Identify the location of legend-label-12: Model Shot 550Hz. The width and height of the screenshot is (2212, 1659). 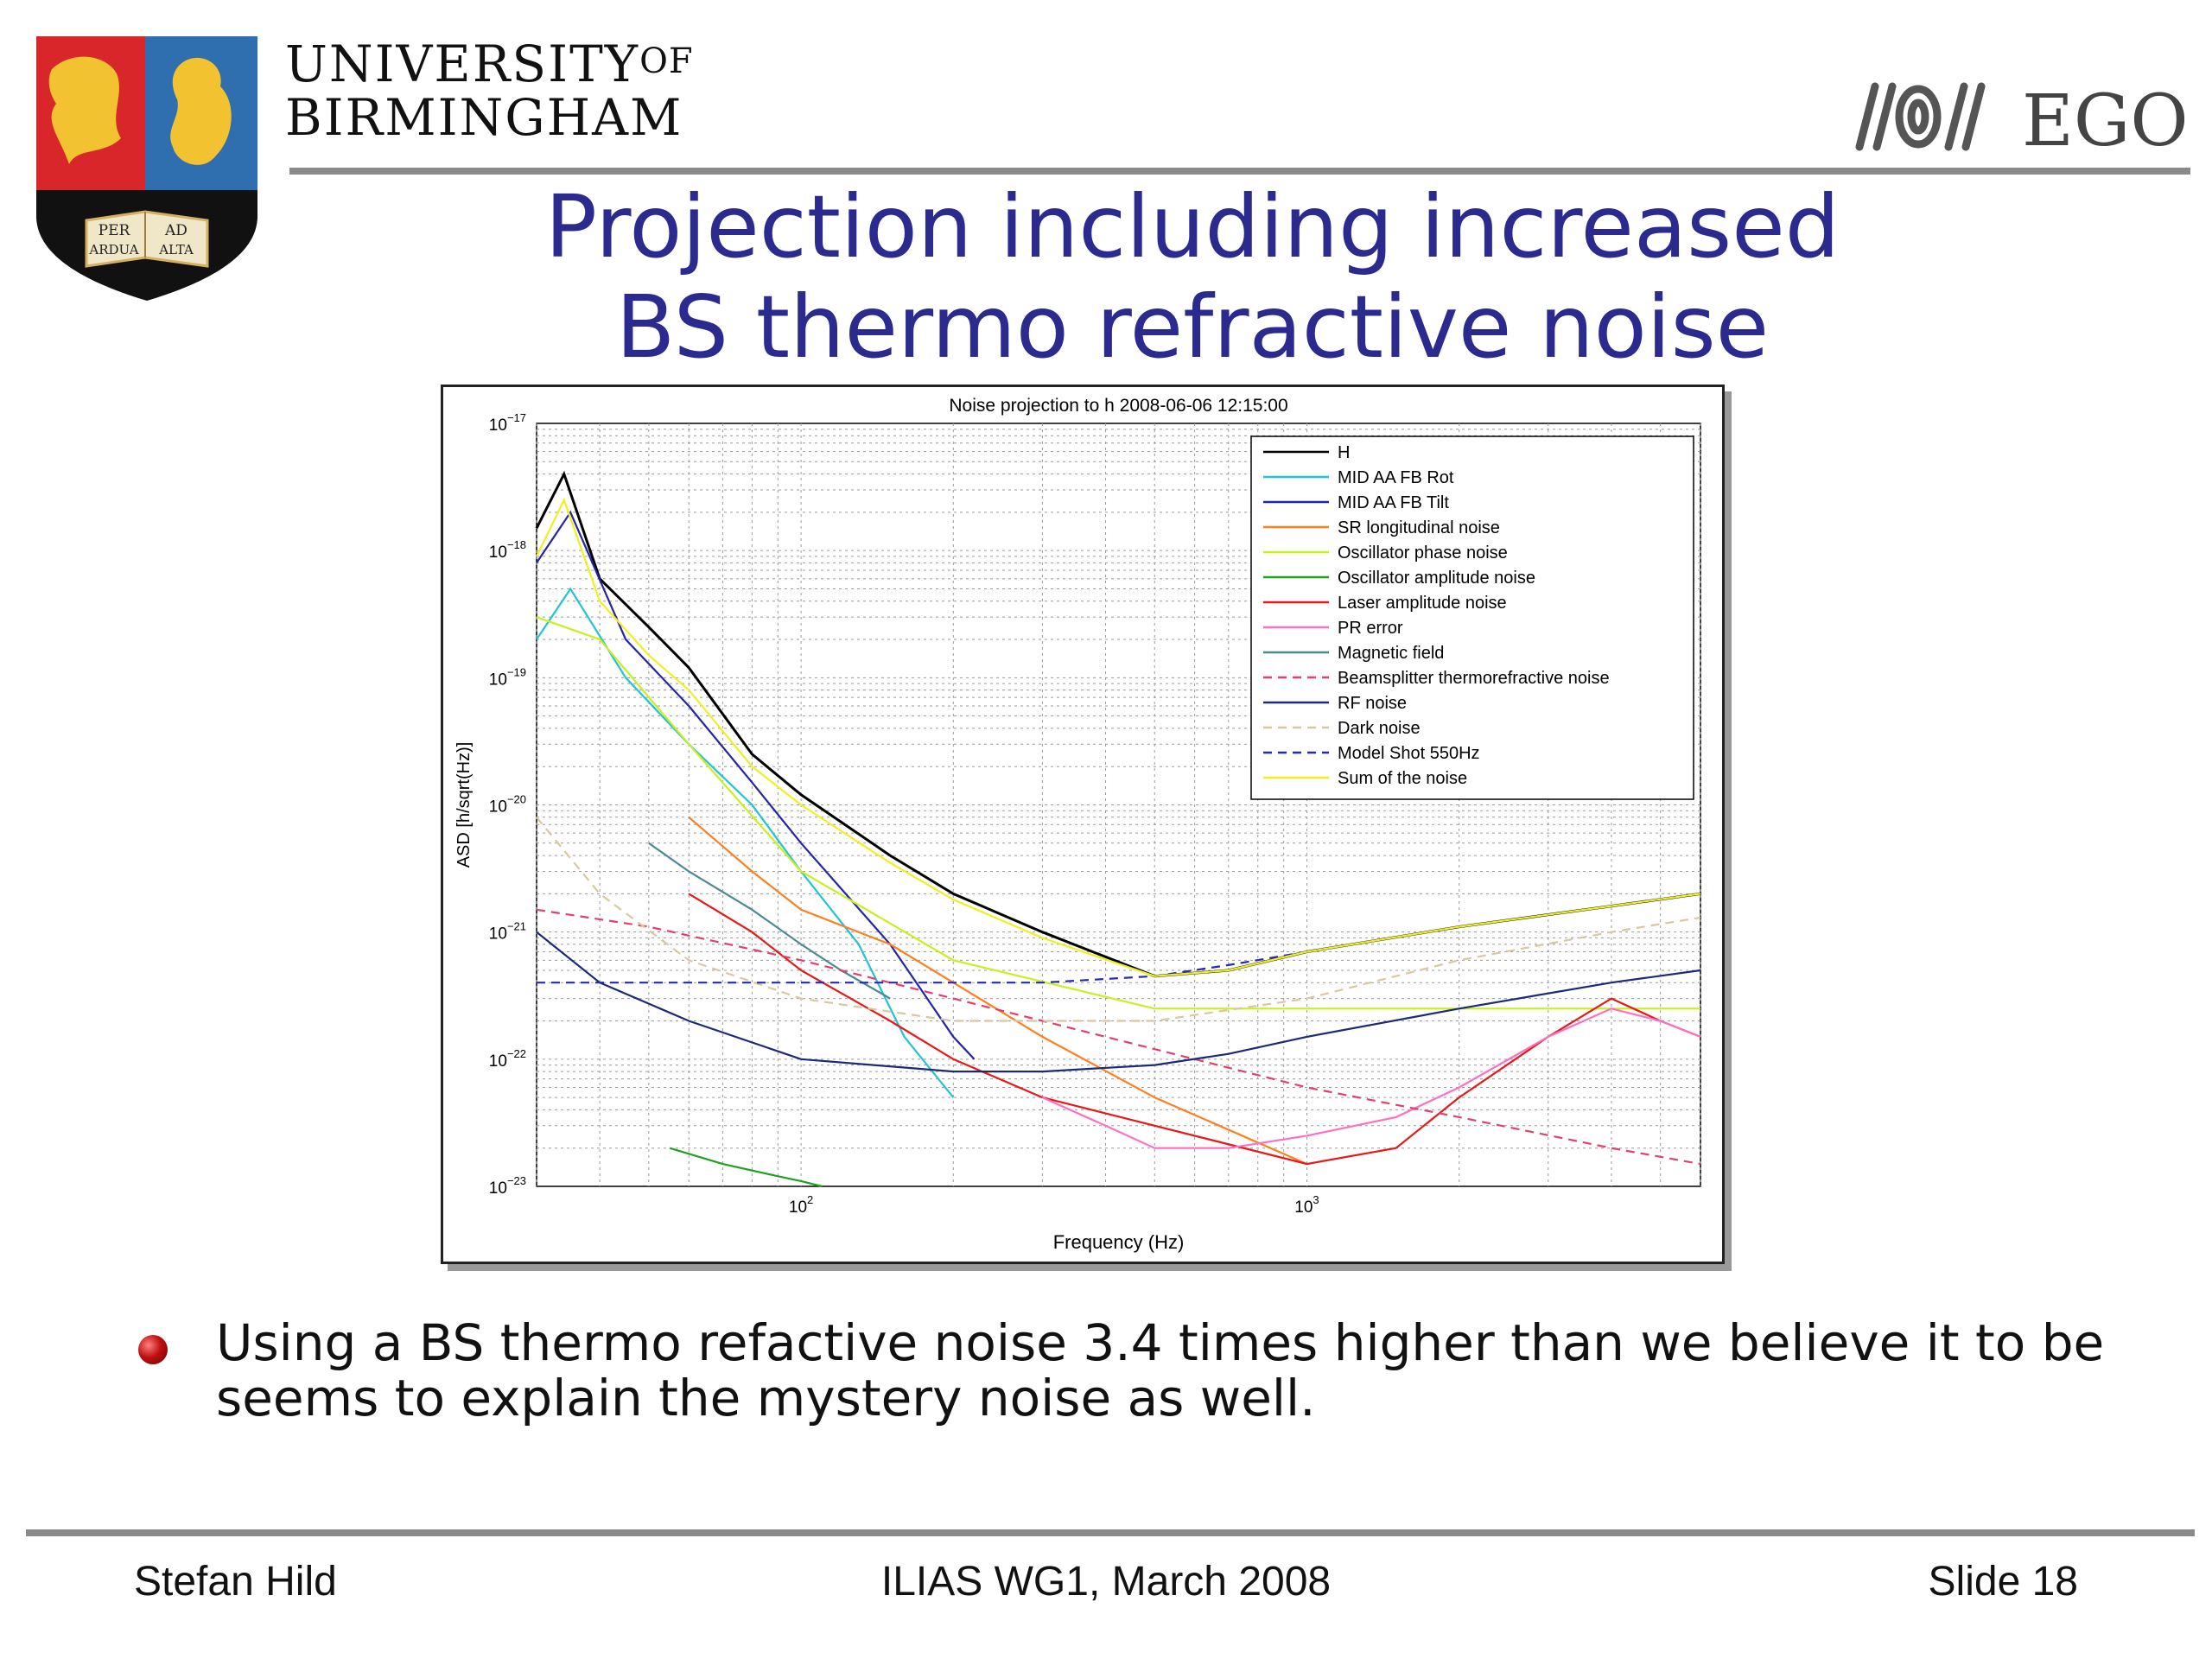
(1409, 753).